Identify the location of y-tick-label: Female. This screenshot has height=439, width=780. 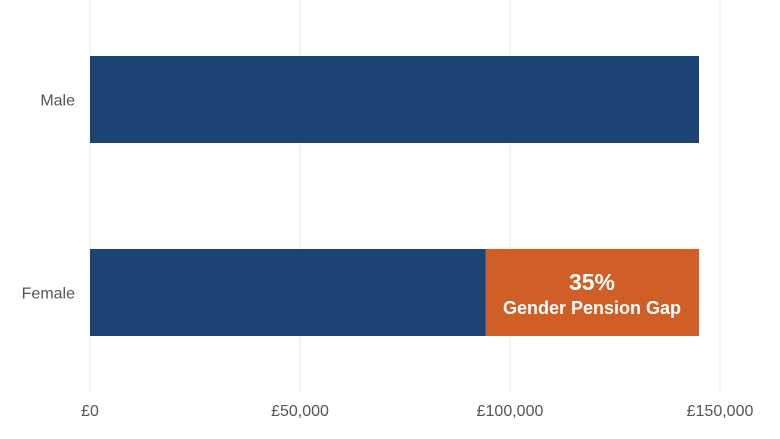
(48, 294).